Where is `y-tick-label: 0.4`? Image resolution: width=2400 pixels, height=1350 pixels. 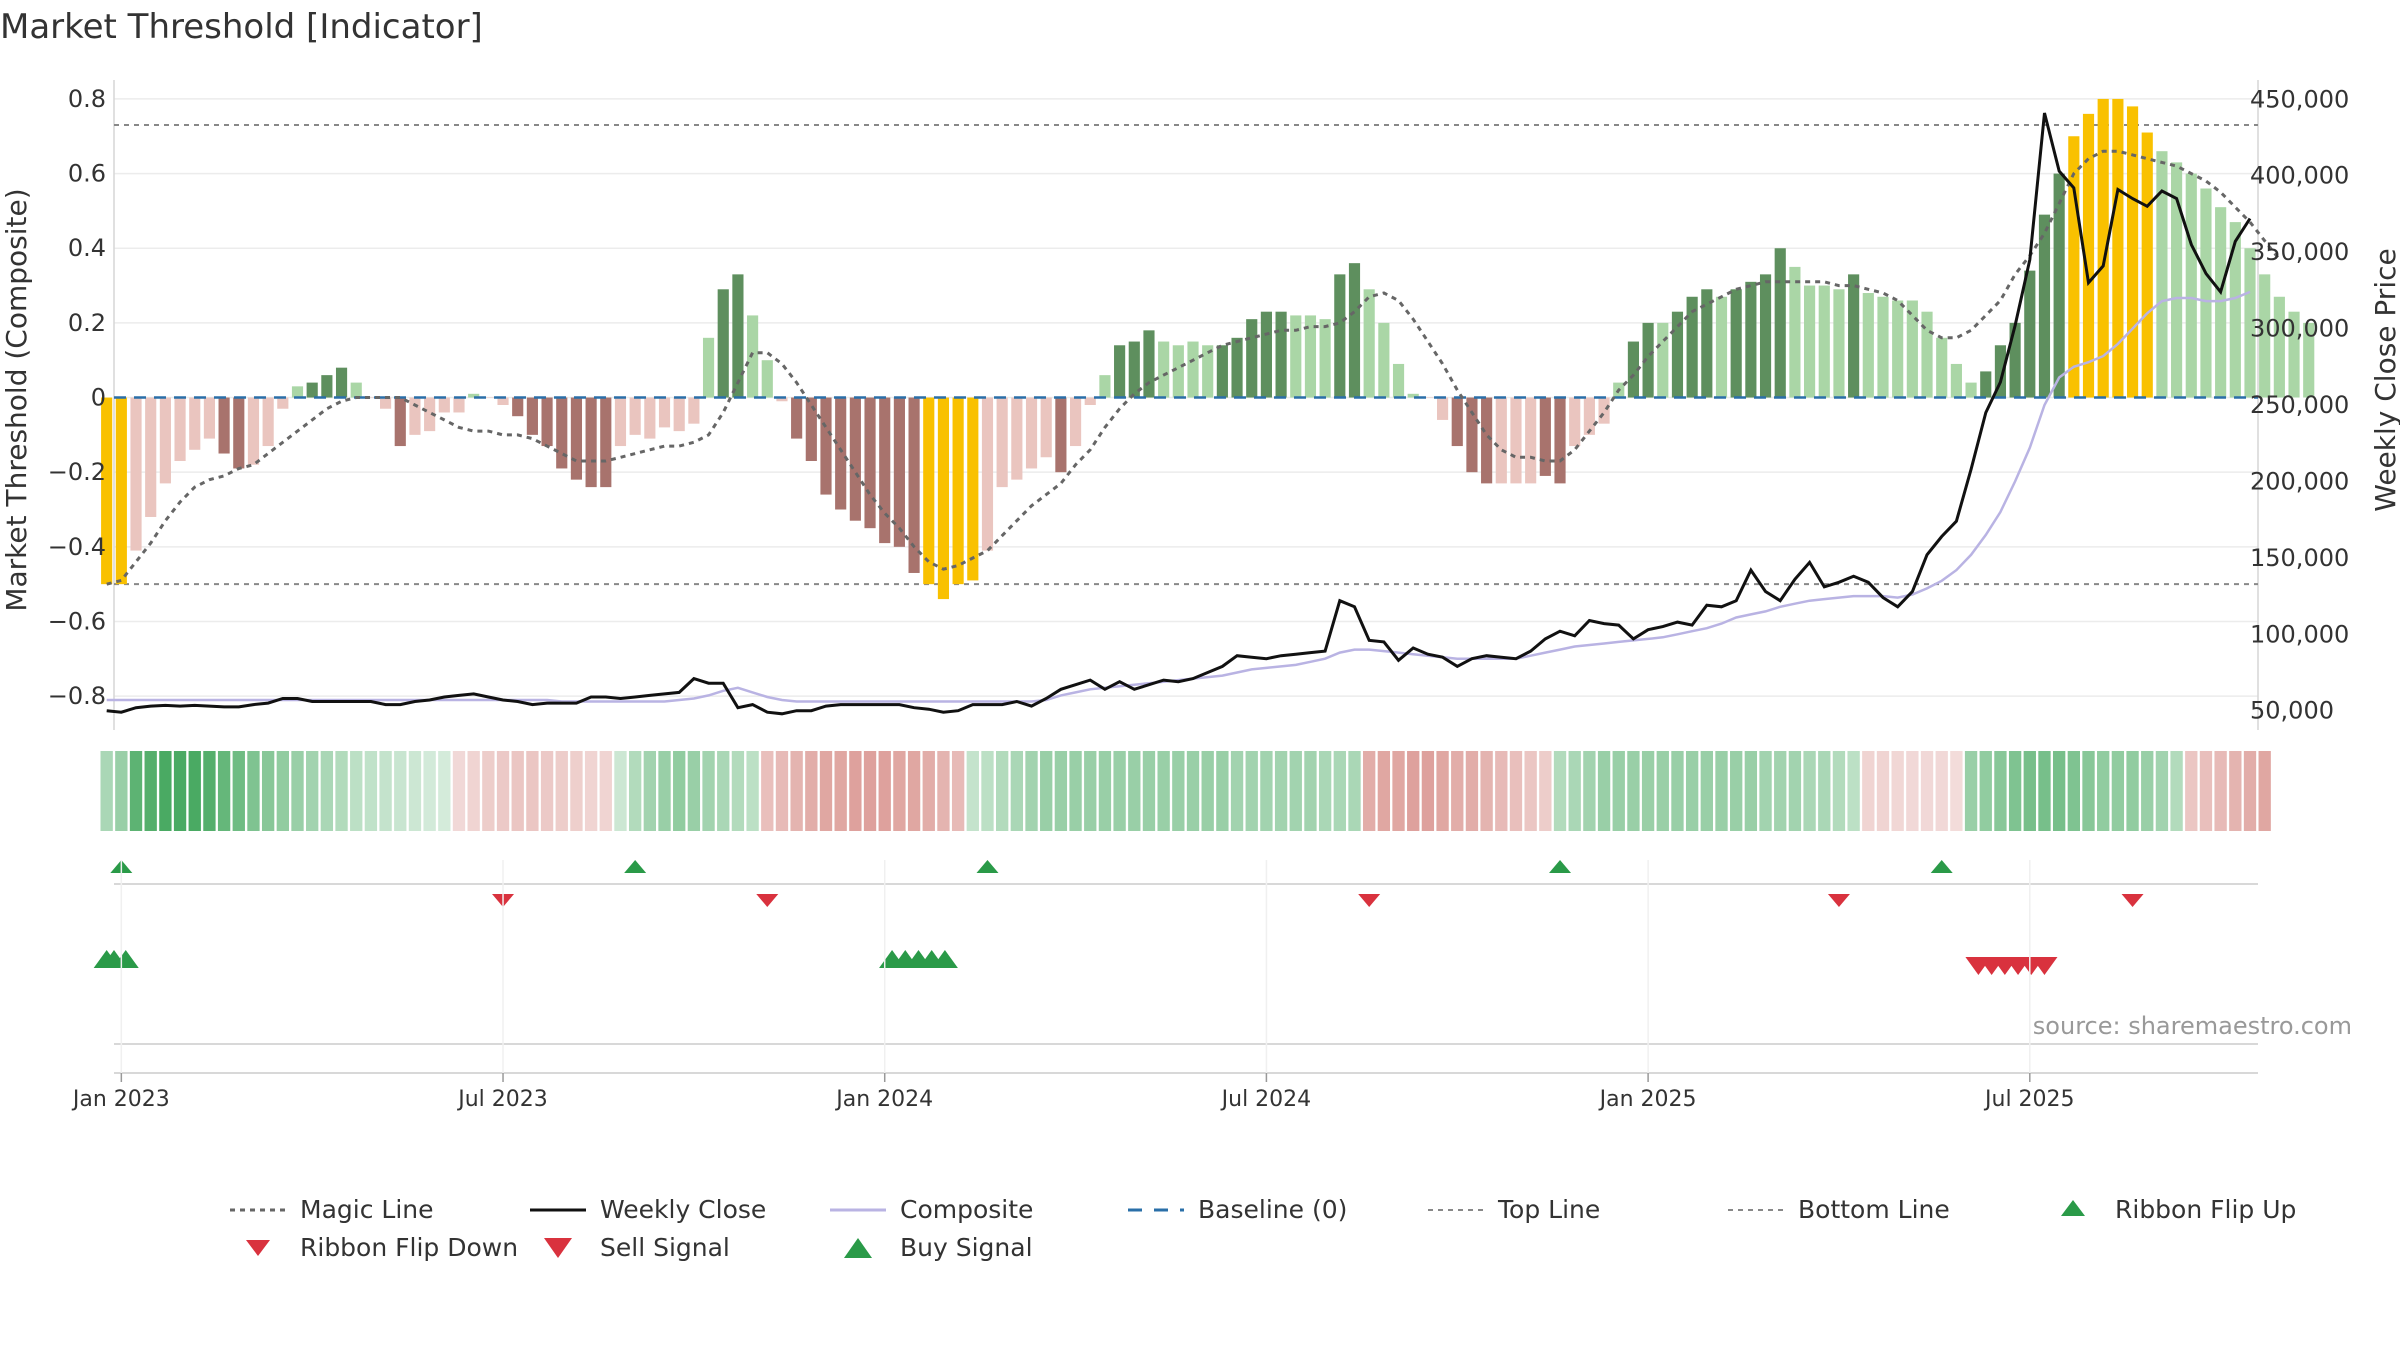
y-tick-label: 0.4 is located at coordinates (87, 248).